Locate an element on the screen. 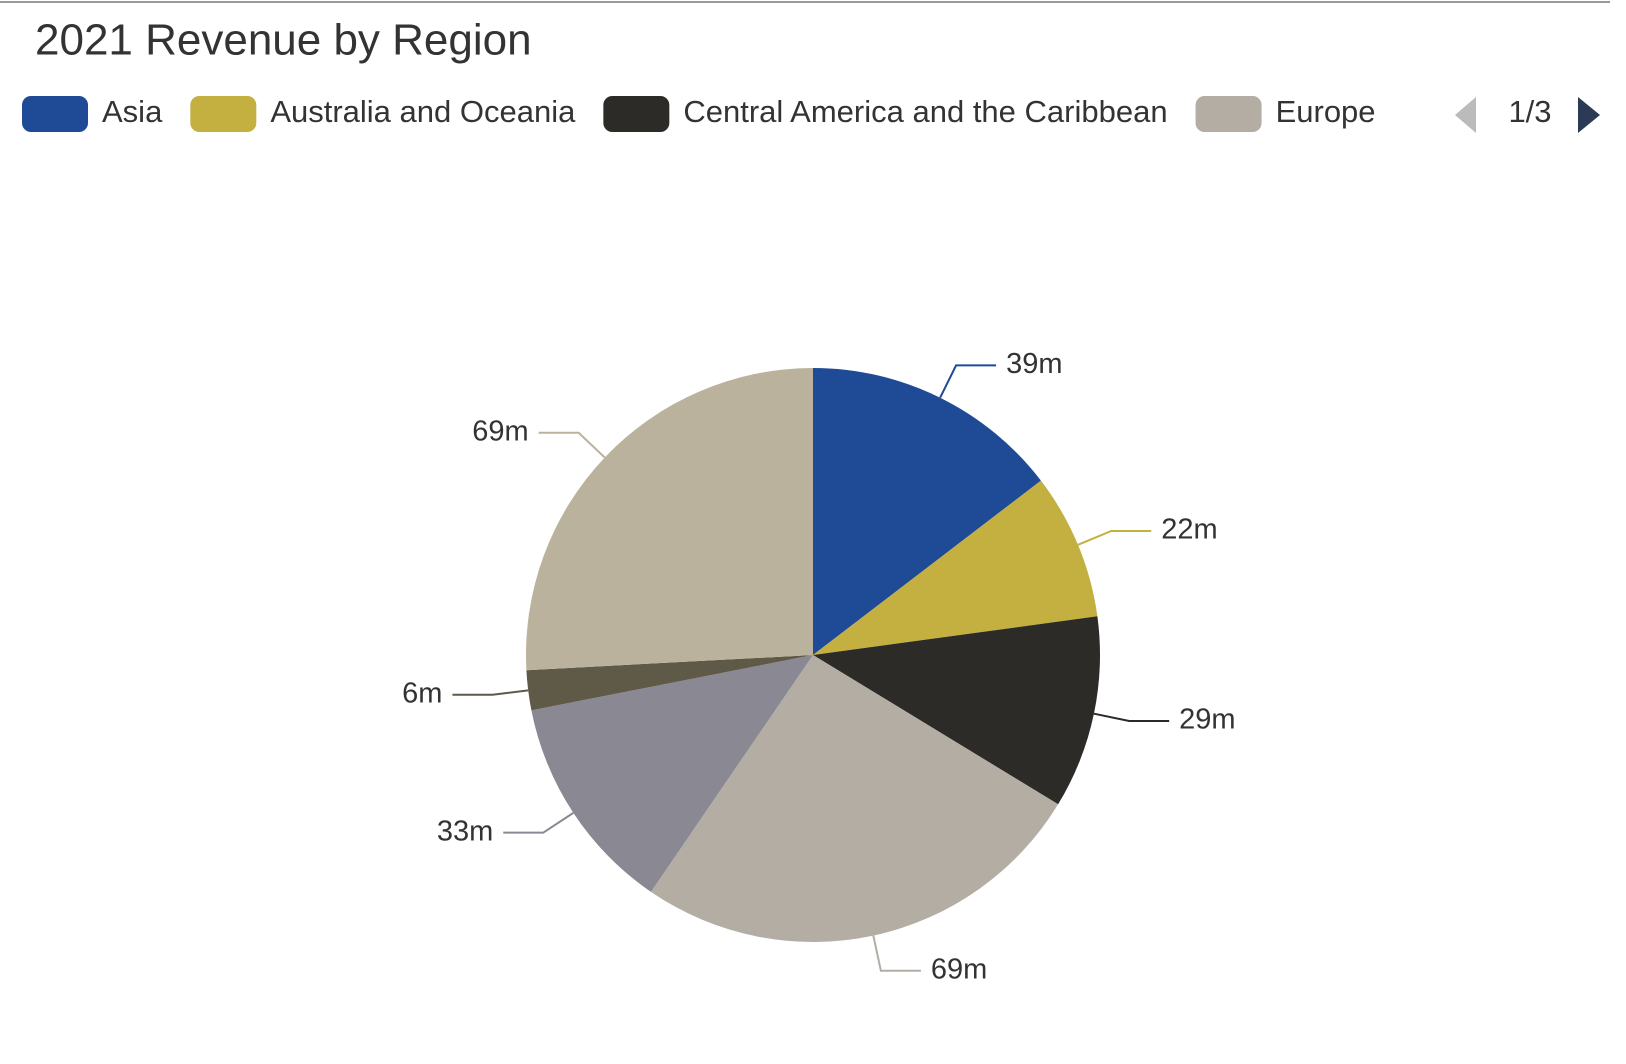 The image size is (1626, 1064). value-label: 29m is located at coordinates (1207, 720).